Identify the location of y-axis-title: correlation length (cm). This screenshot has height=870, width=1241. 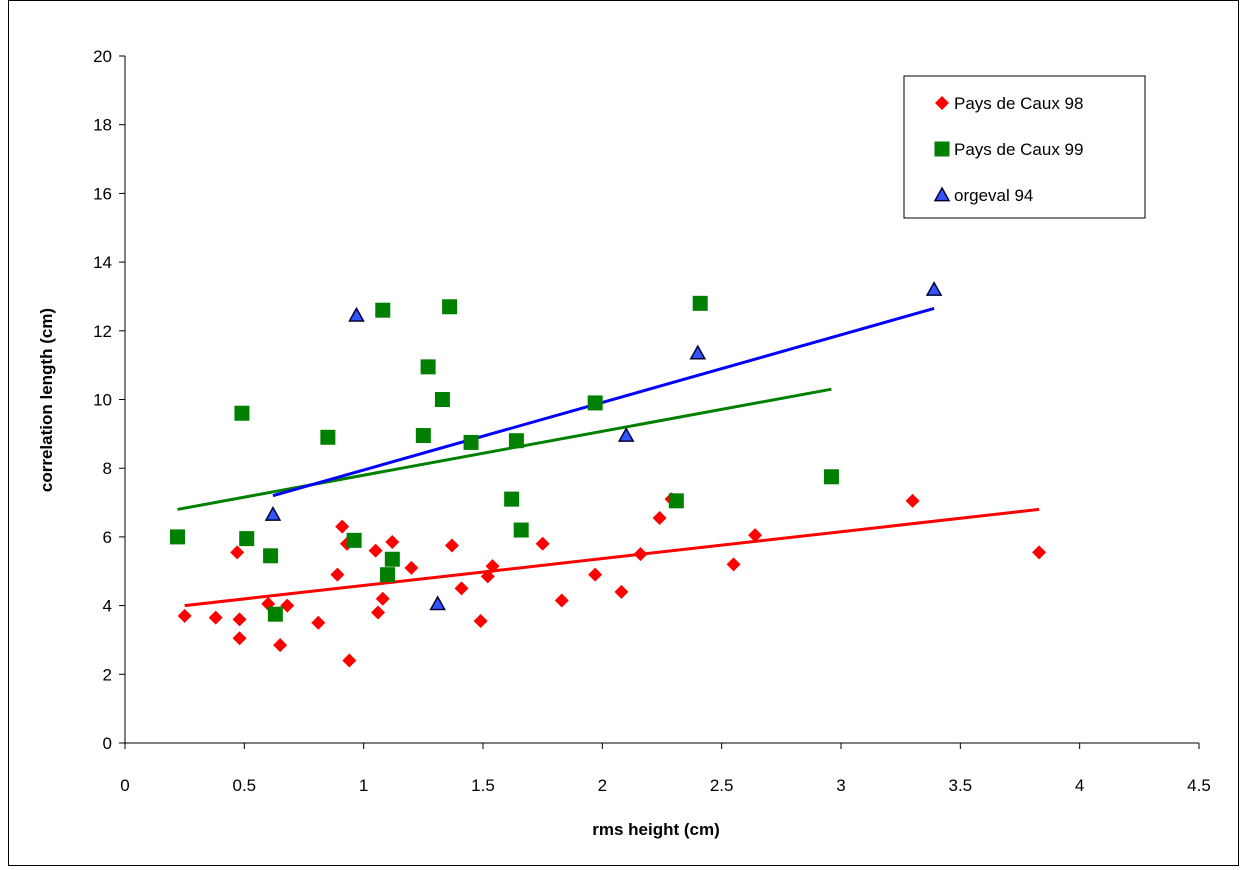
(46, 400).